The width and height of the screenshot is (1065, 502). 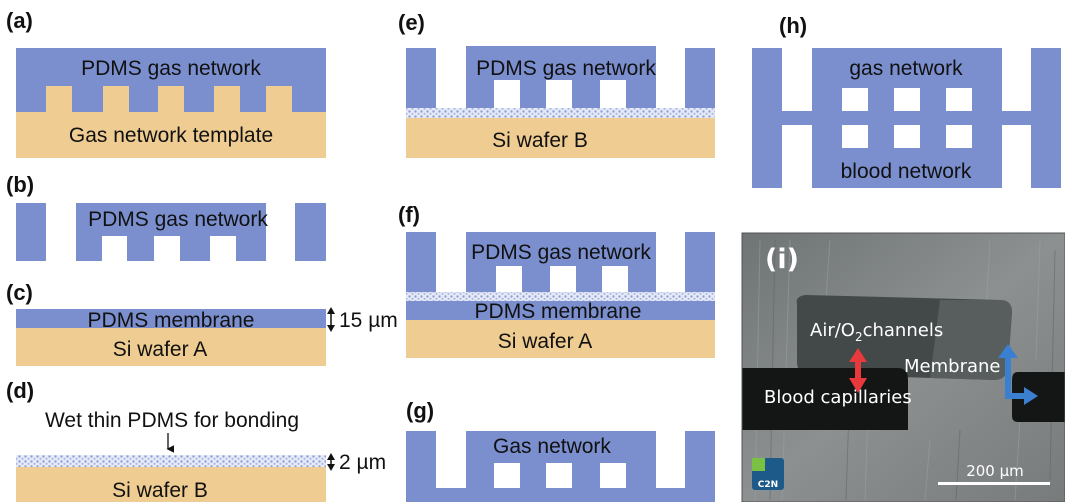 I want to click on panel-d-annotation: Wet thin PDMS for bonding, so click(x=172, y=420).